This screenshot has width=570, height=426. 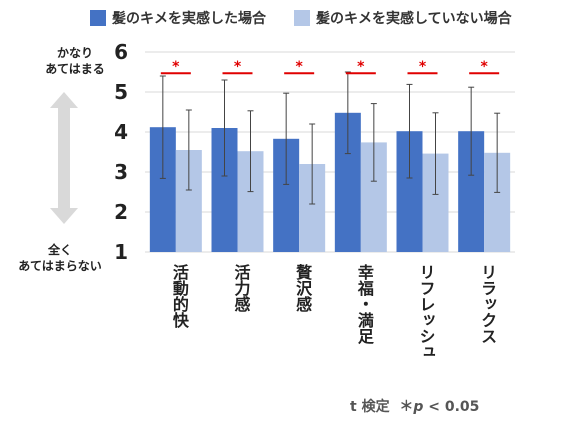 What do you see at coordinates (121, 212) in the screenshot?
I see `y-tick-label: 2` at bounding box center [121, 212].